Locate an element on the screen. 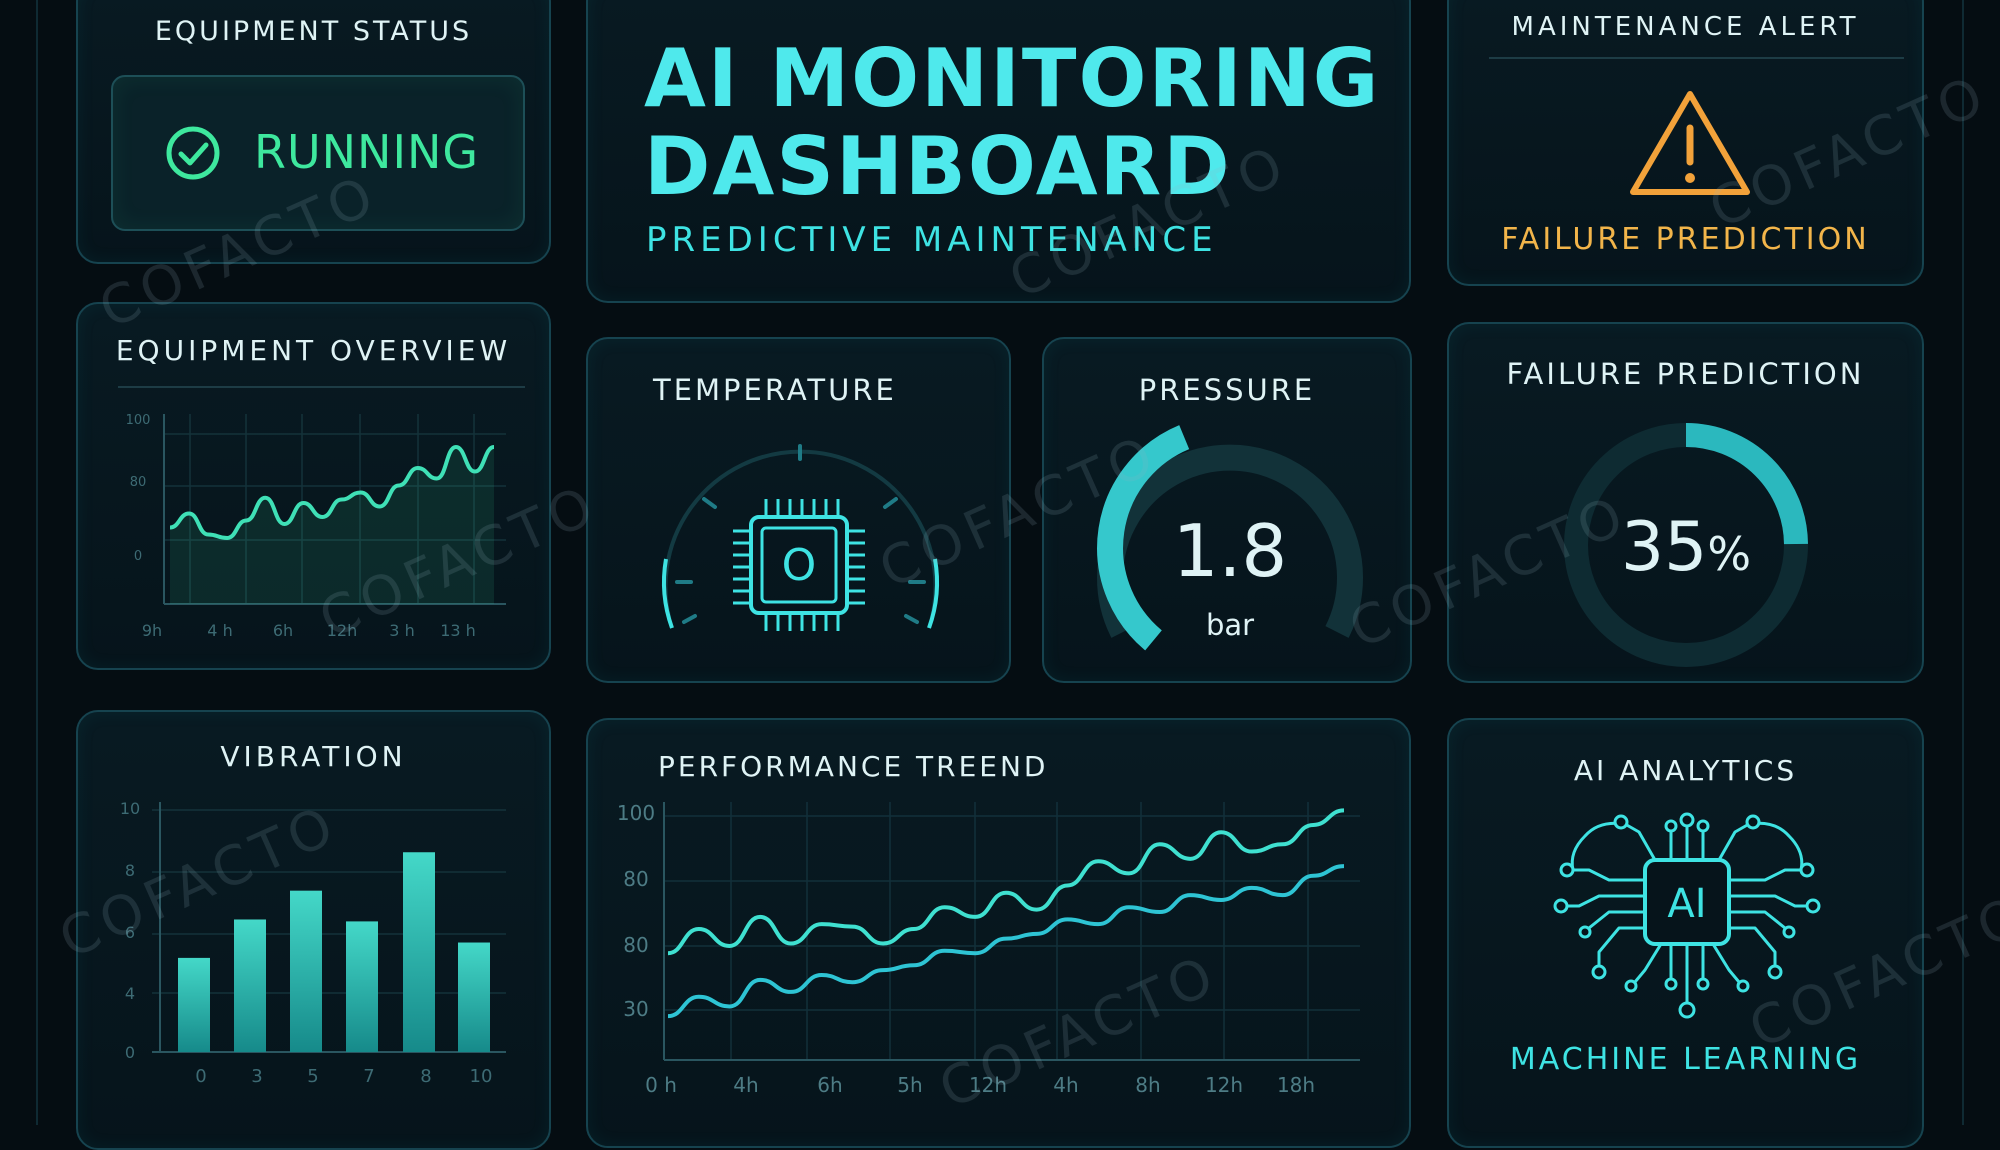 The width and height of the screenshot is (2000, 1150). maintenance-alert-panel: MAINTENANCE ALERT FAILURE PREDICTION is located at coordinates (1685, 143).